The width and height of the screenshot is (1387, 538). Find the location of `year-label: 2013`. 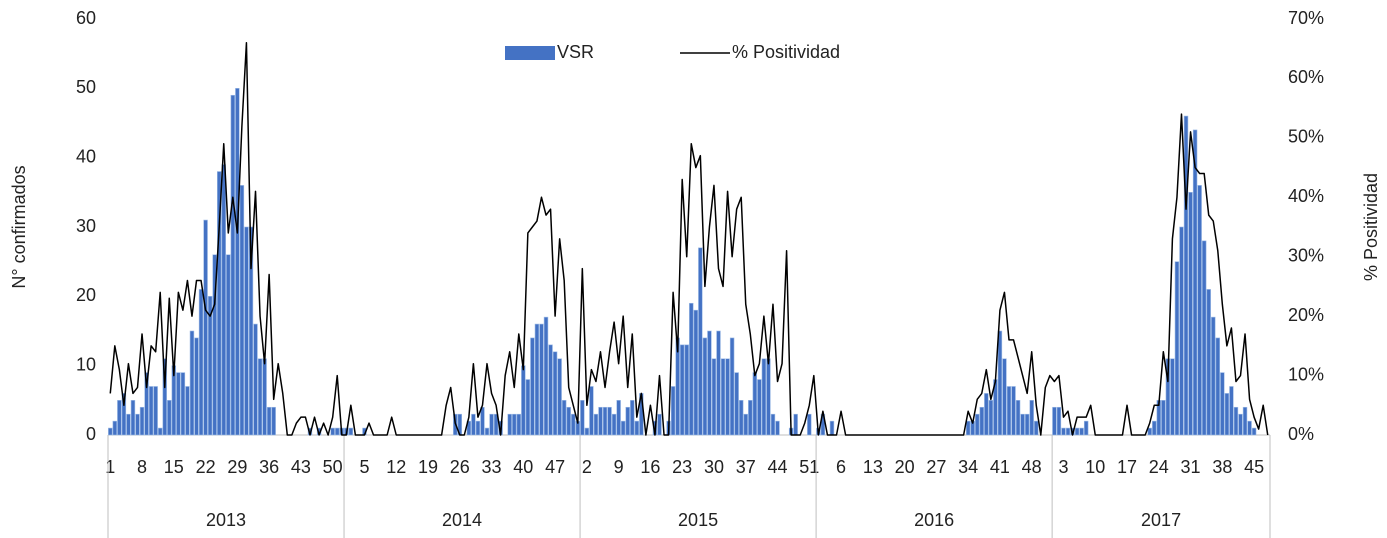

year-label: 2013 is located at coordinates (226, 520).